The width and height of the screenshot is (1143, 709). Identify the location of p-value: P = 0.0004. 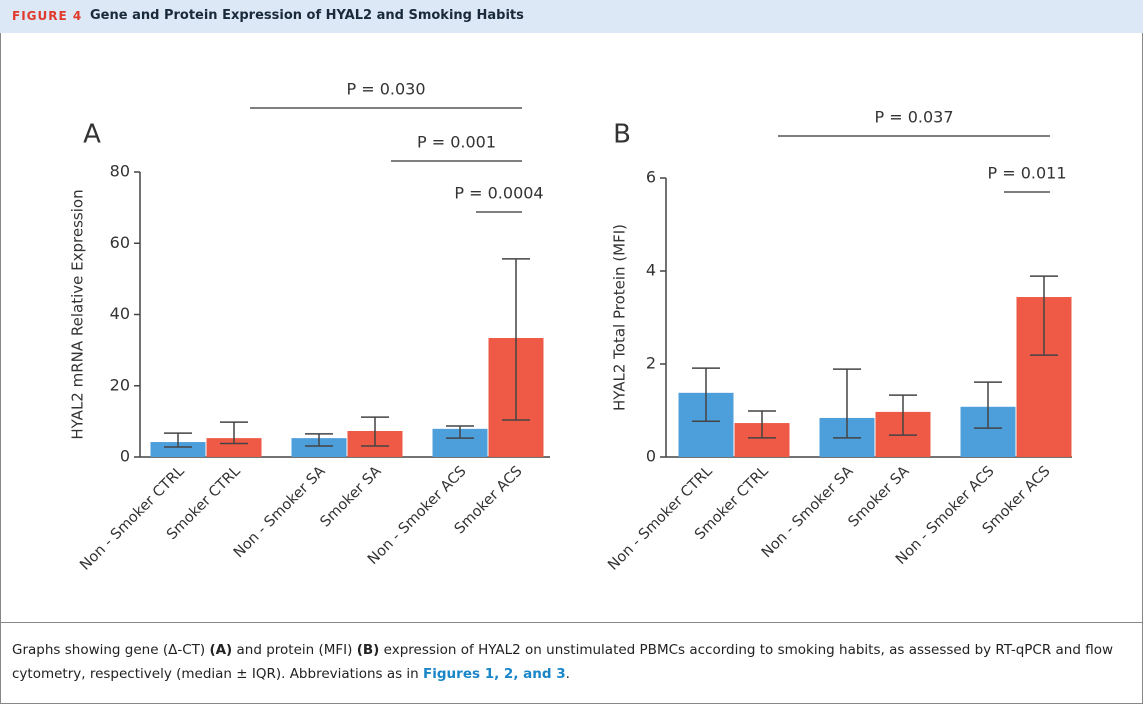
(498, 193).